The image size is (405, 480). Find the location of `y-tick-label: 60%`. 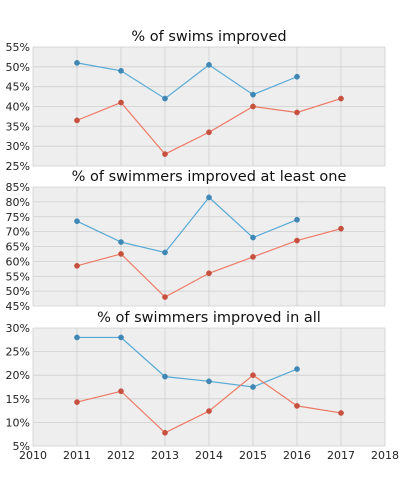

y-tick-label: 60% is located at coordinates (18, 261).